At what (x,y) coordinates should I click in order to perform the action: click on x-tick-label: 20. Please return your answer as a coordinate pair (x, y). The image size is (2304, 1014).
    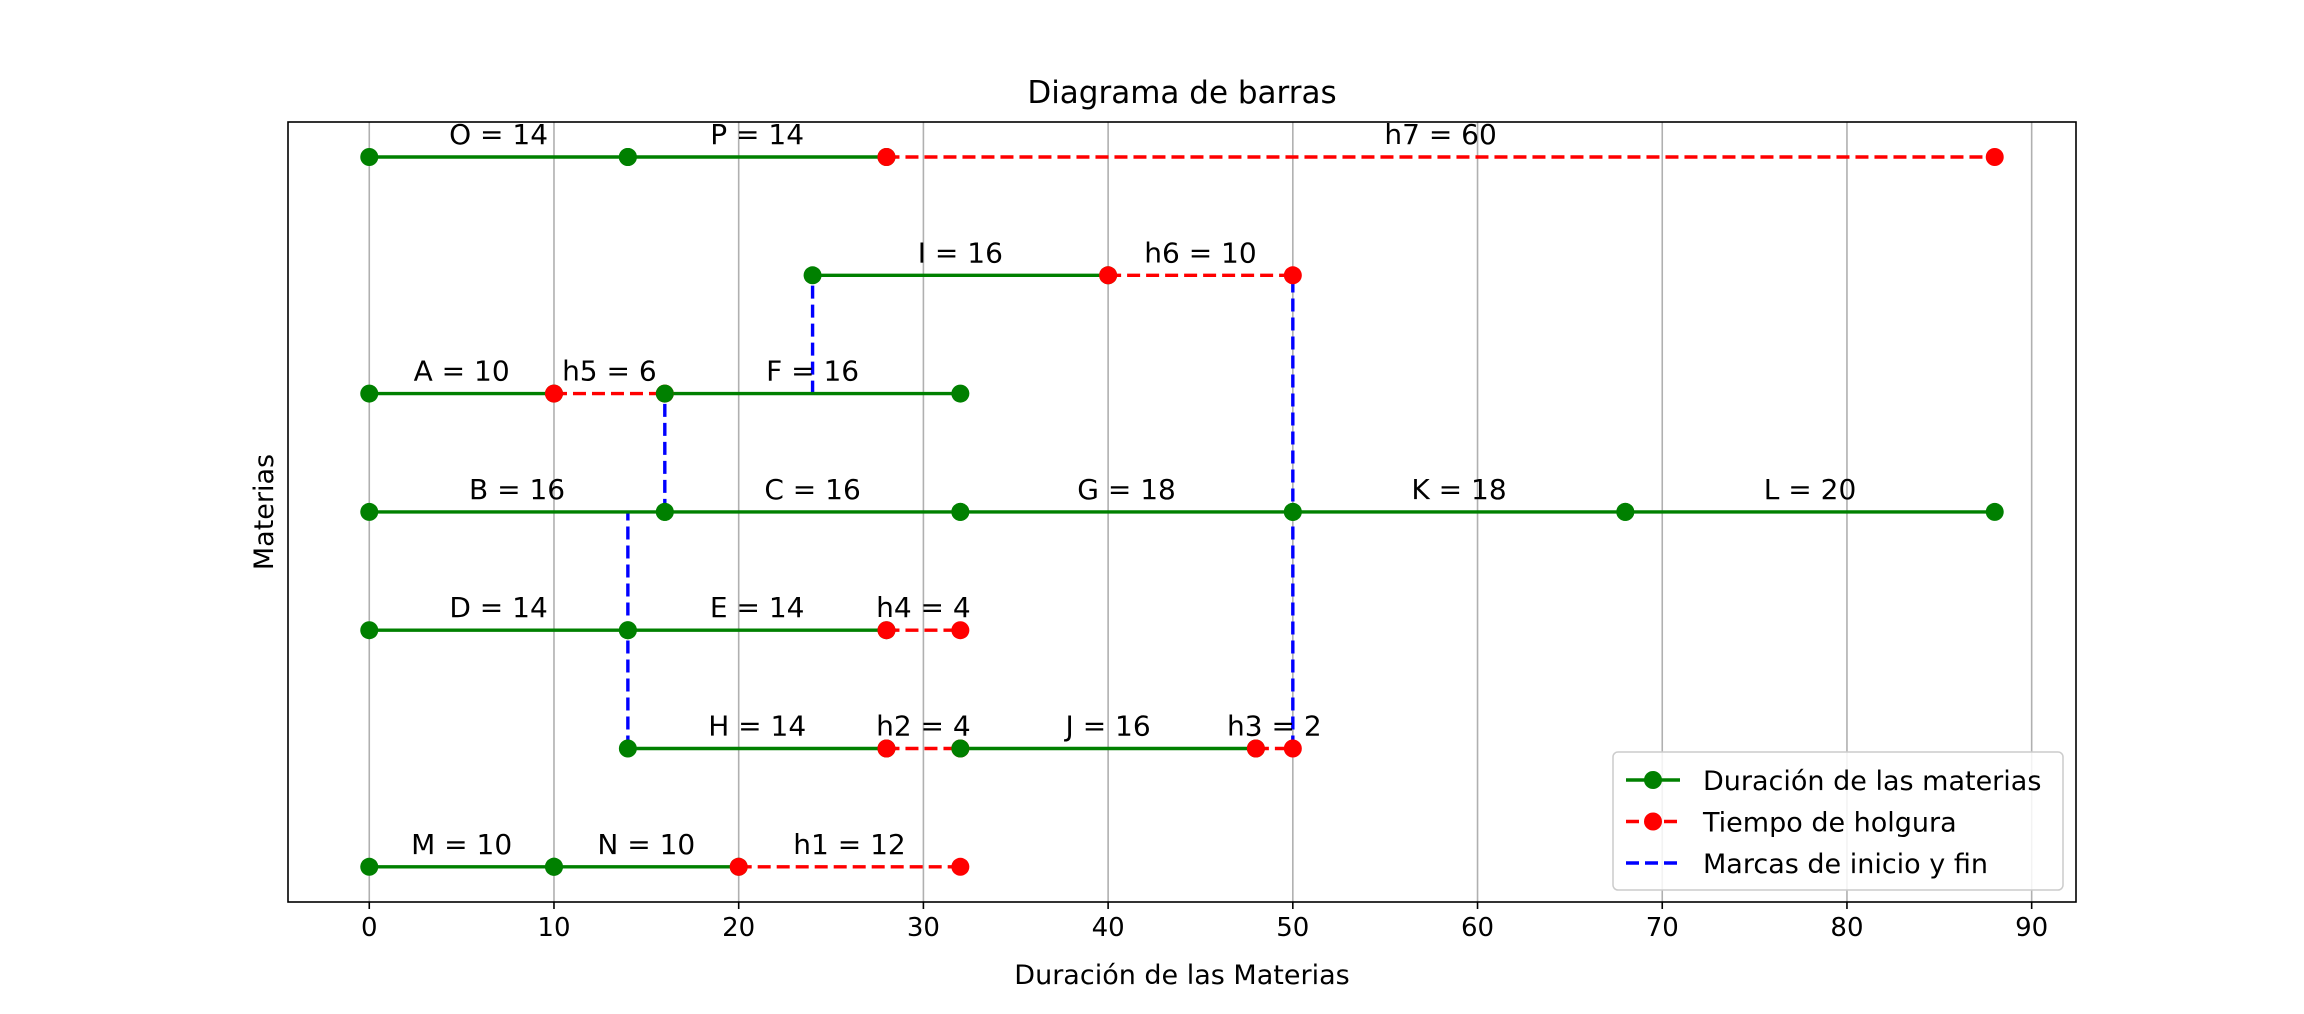
    Looking at the image, I should click on (738, 928).